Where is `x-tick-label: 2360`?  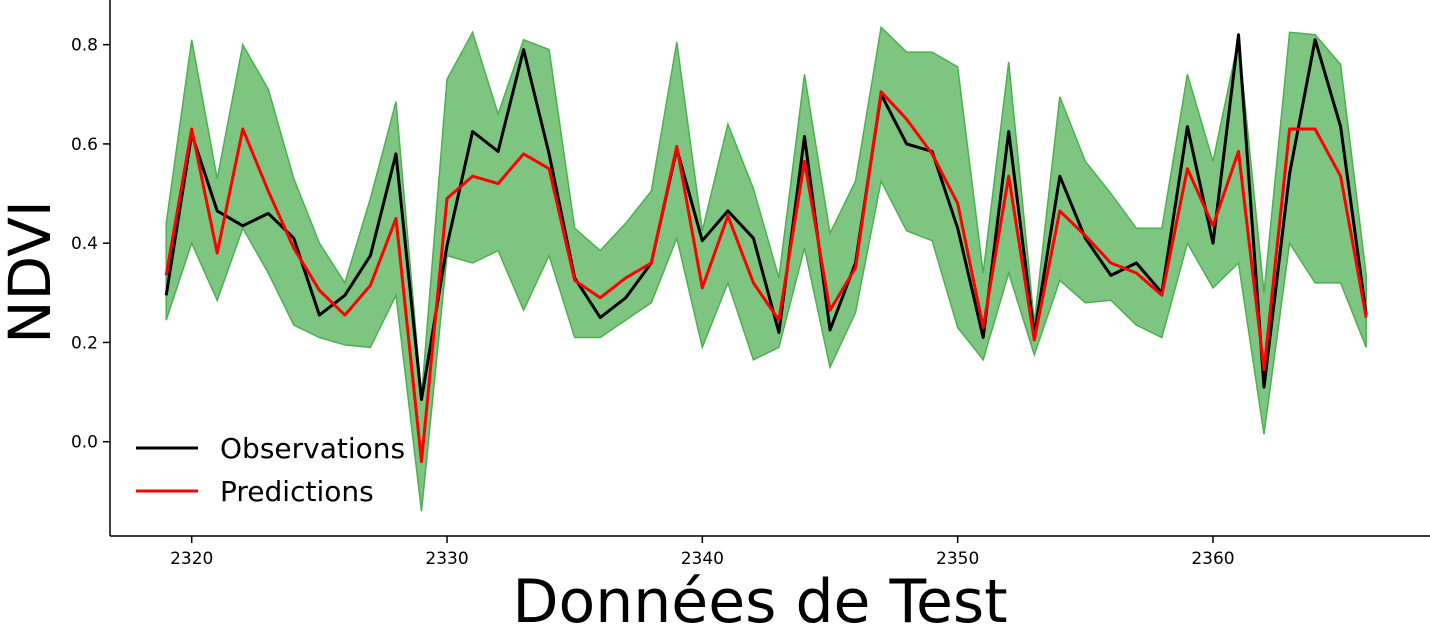 x-tick-label: 2360 is located at coordinates (1212, 559).